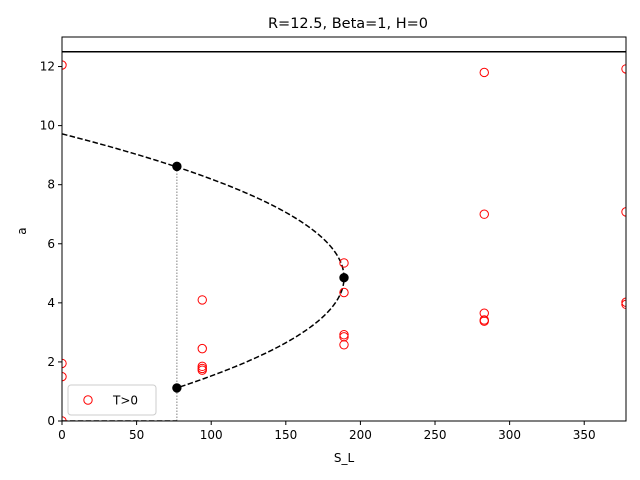  I want to click on y-tick-label: 4, so click(51, 303).